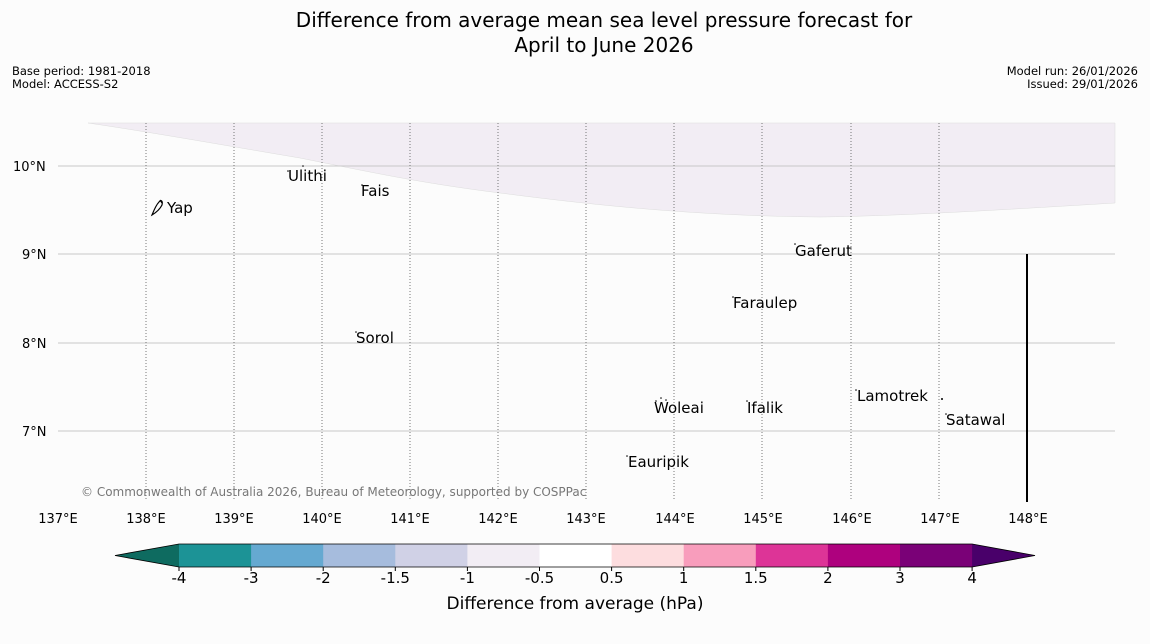  I want to click on colorbar-tick-label-3: -1.5, so click(395, 578).